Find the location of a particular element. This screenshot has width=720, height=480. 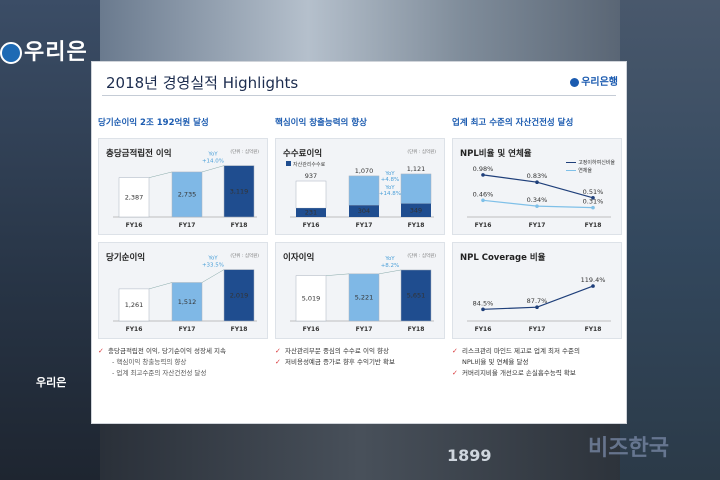

bullet-text: 저비용성예금 증가로 향후 수익기반 확보 is located at coordinates (340, 362).